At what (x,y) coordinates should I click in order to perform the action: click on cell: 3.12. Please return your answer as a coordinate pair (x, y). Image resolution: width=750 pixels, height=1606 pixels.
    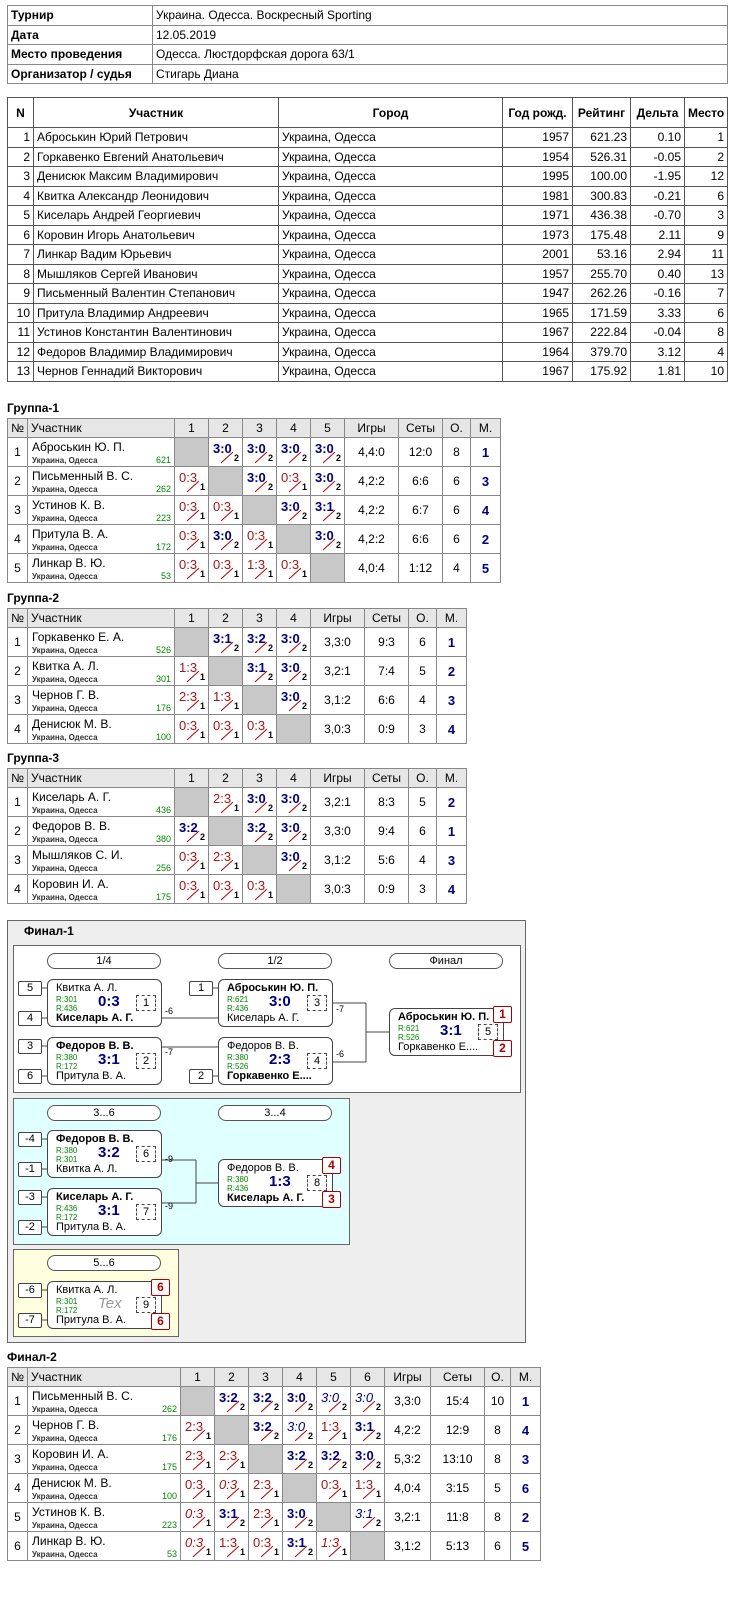
    Looking at the image, I should click on (657, 351).